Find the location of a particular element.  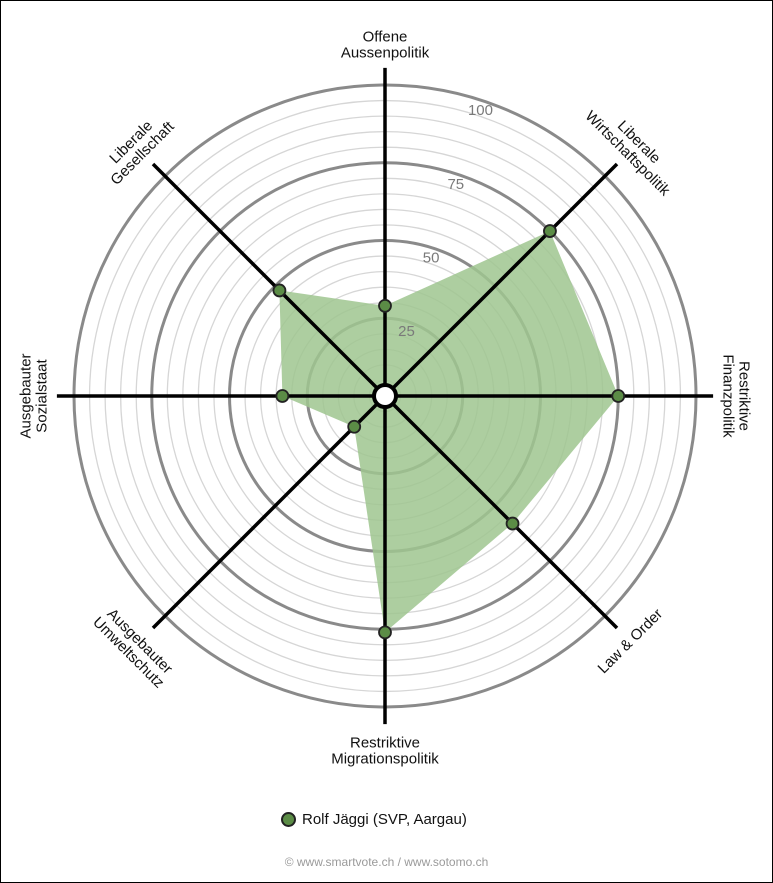

axis-label-line: Offene is located at coordinates (385, 37).